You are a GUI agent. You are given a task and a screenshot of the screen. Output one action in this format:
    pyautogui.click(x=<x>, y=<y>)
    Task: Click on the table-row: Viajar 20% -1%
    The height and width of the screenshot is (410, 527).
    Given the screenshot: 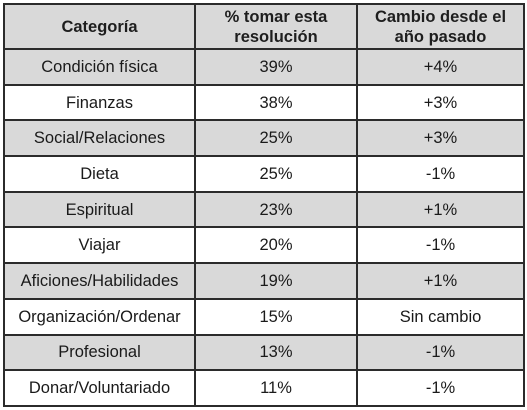 What is the action you would take?
    pyautogui.click(x=264, y=245)
    